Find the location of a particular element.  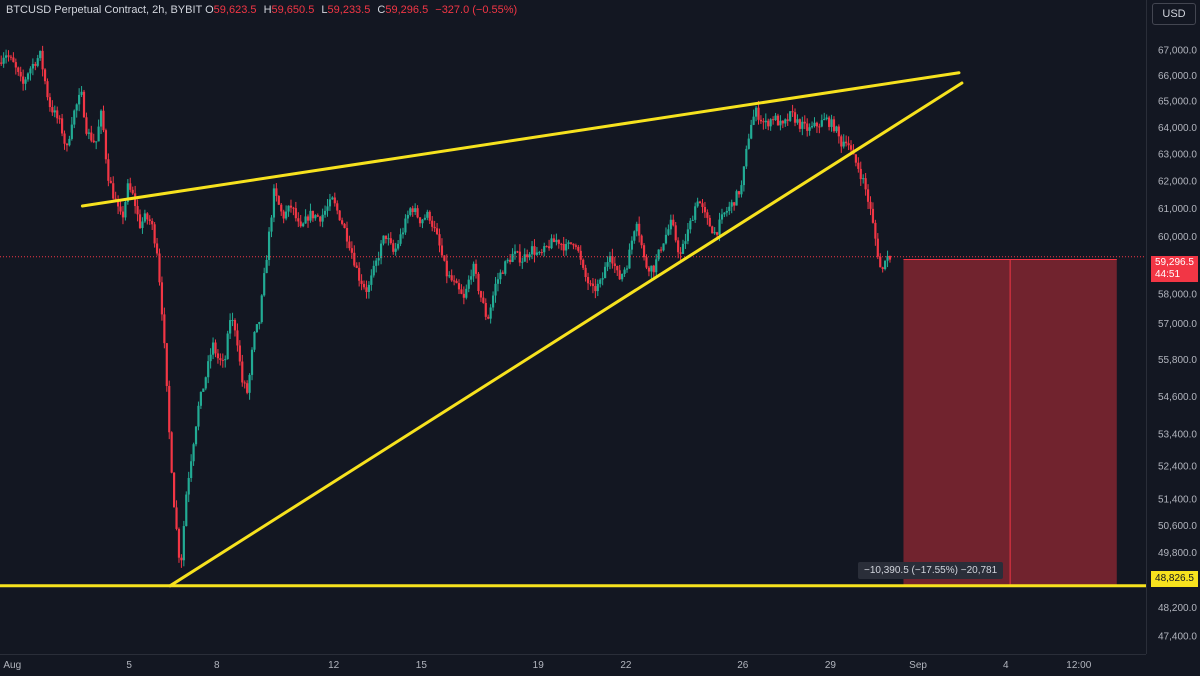

price-tick-label: 53,400.0 is located at coordinates (1177, 435).